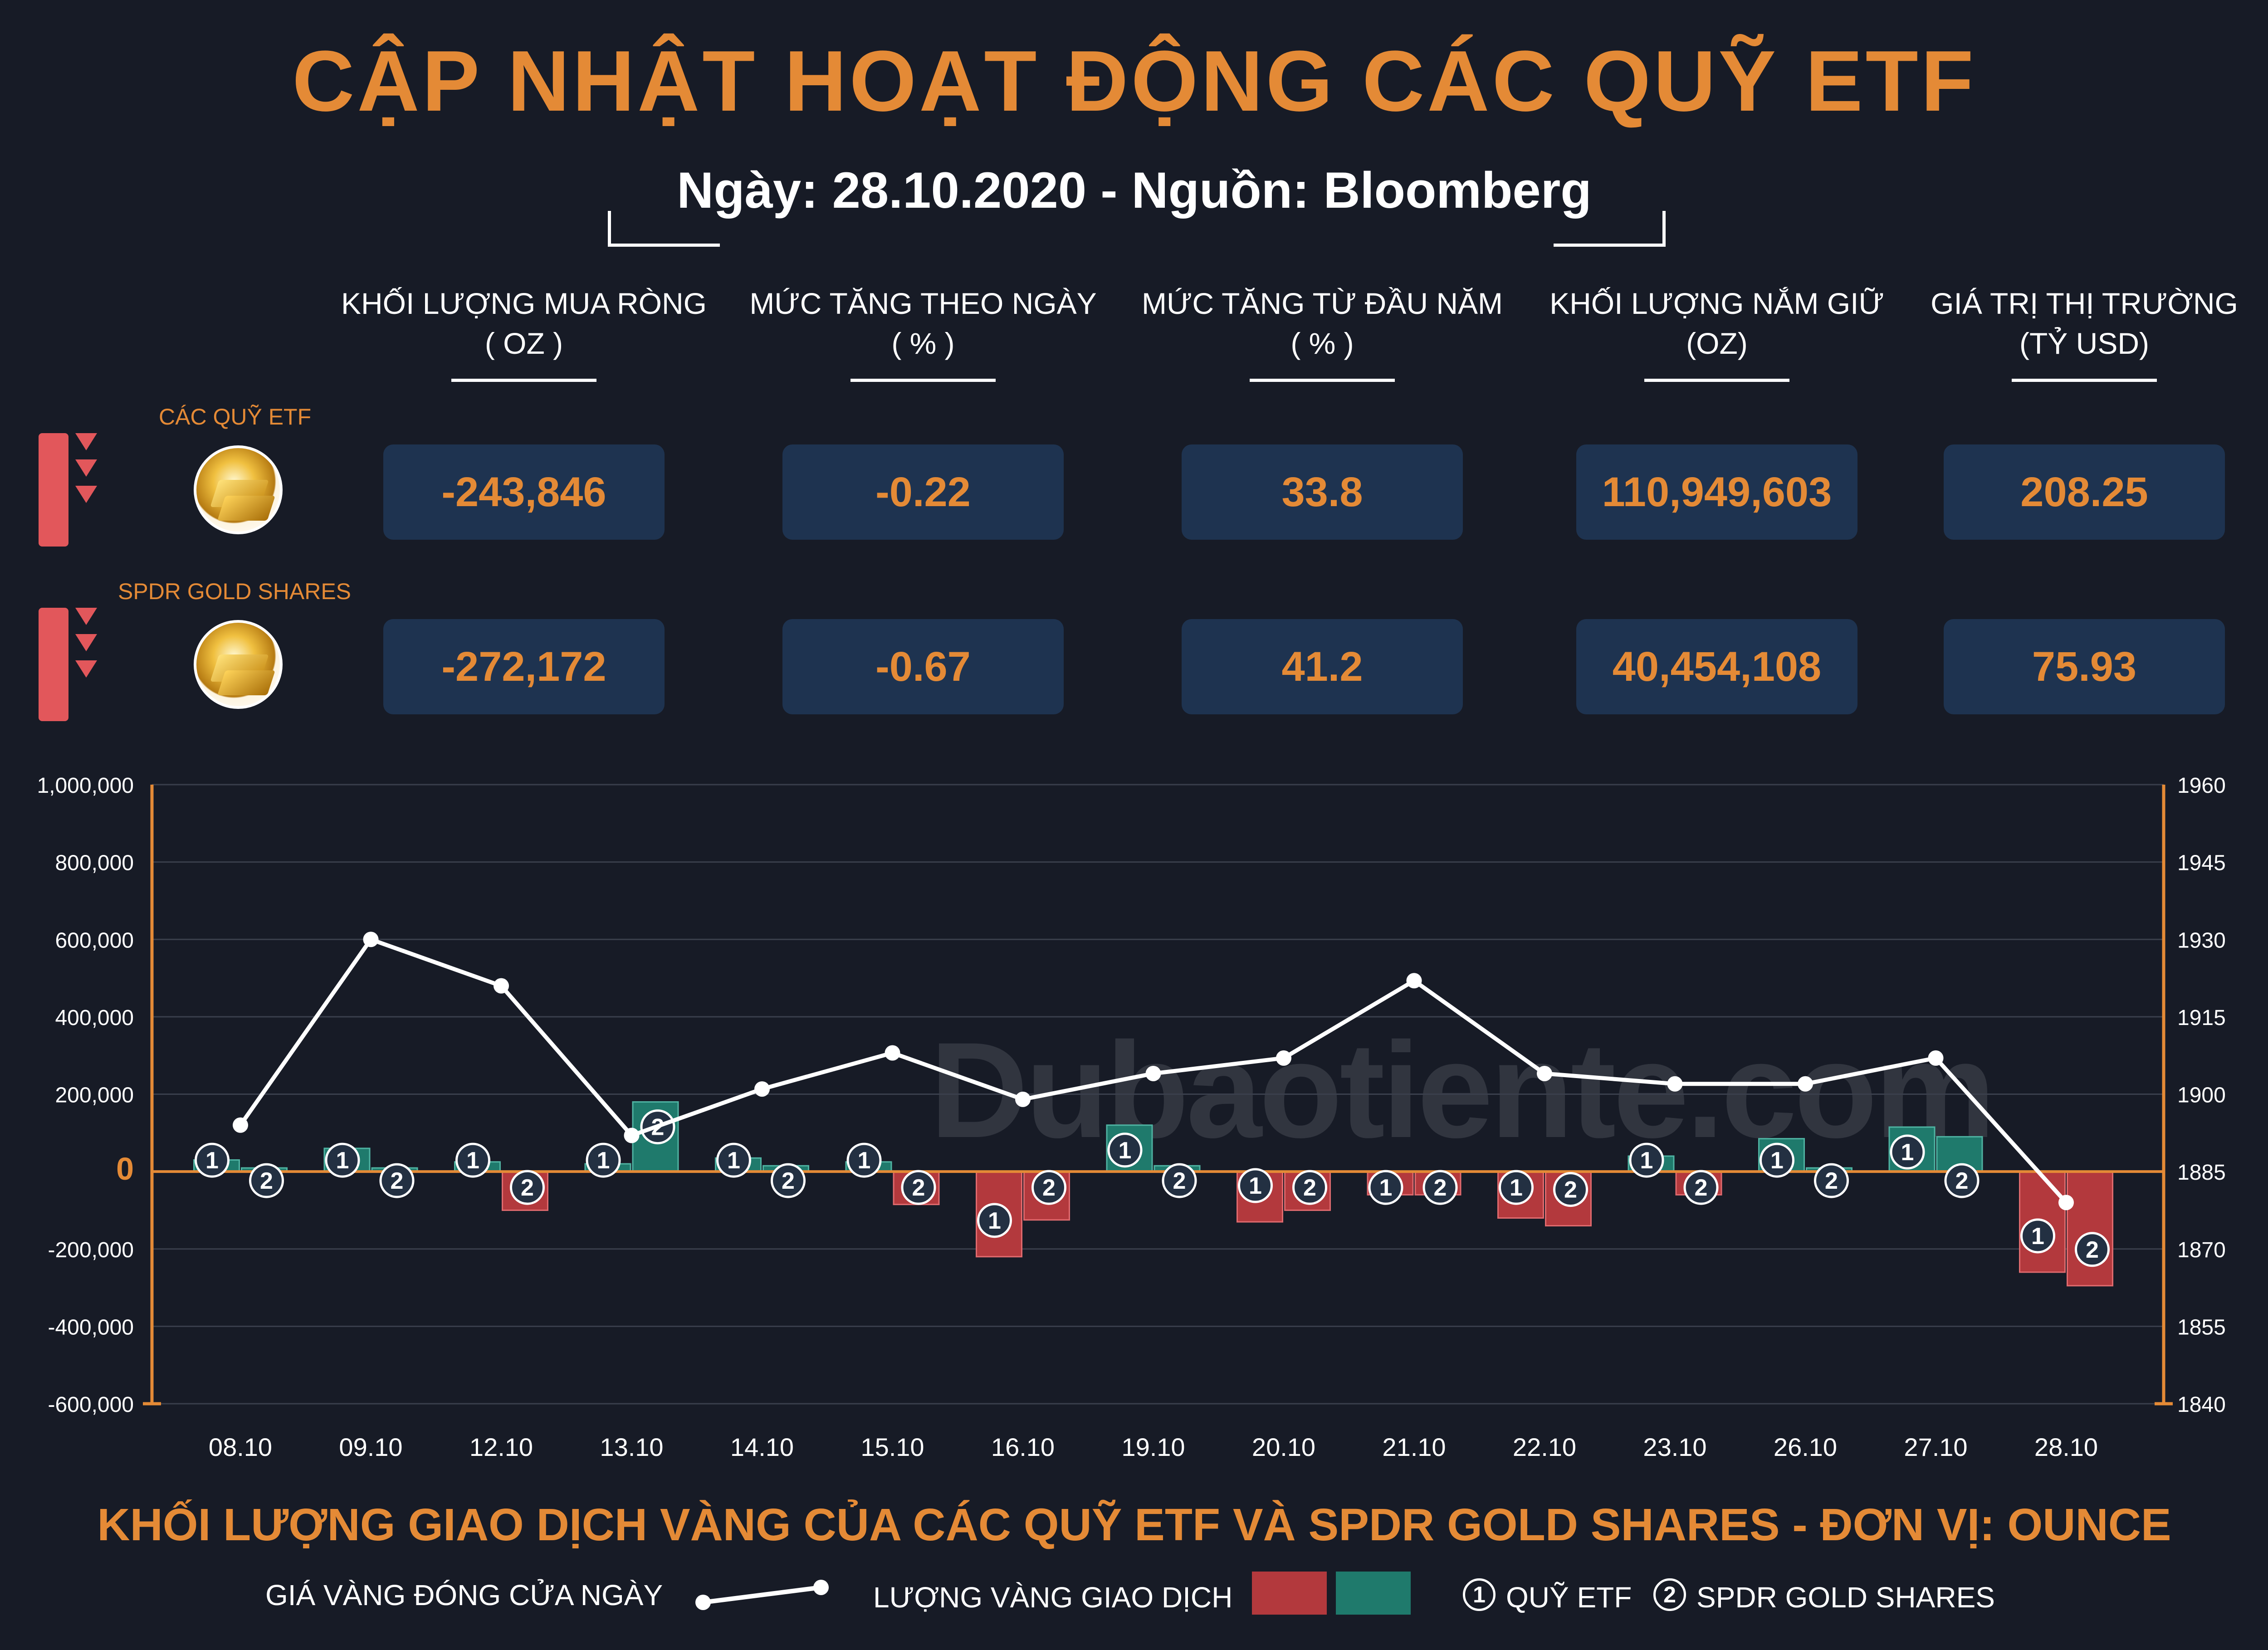 The height and width of the screenshot is (1650, 2268). What do you see at coordinates (923, 492) in the screenshot?
I see `value-cell: -0.22` at bounding box center [923, 492].